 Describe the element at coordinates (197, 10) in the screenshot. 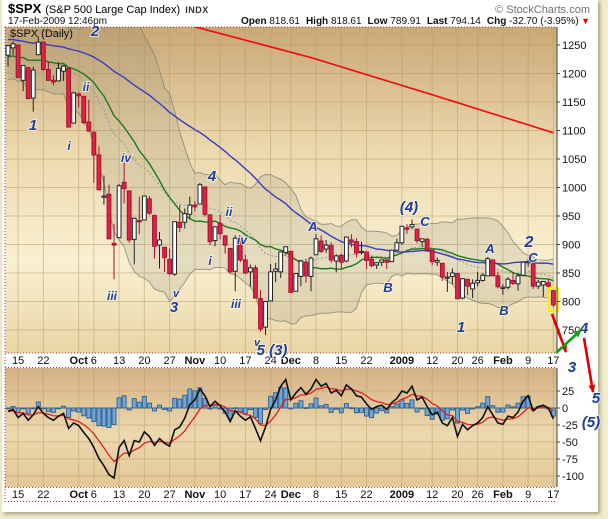

I see `exchange-label: INDX` at that location.